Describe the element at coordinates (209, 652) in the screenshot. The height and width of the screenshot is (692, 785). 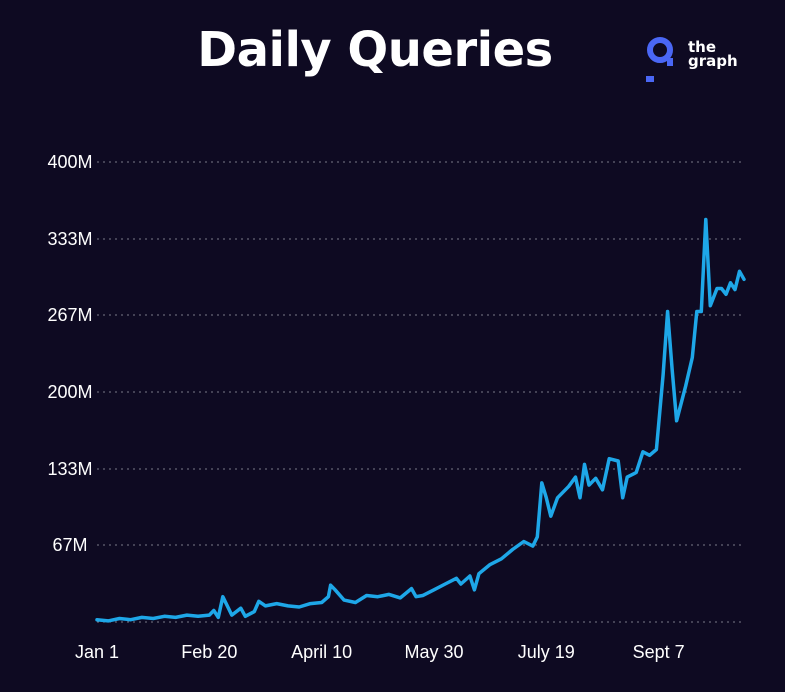
I see `x-tick-label: Feb 20` at that location.